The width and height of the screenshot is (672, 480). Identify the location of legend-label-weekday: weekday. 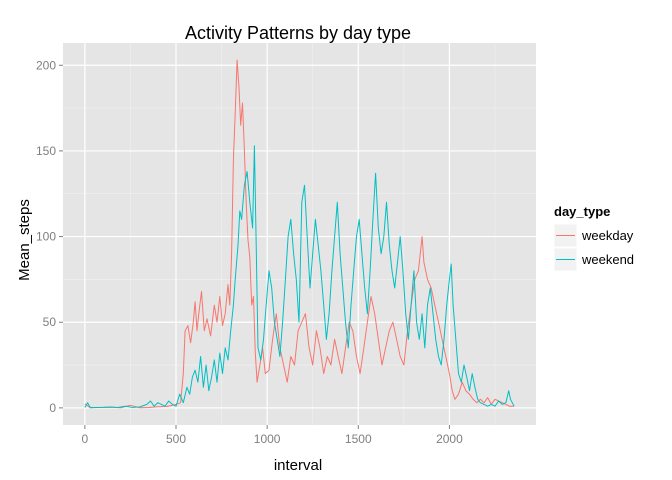
(607, 235).